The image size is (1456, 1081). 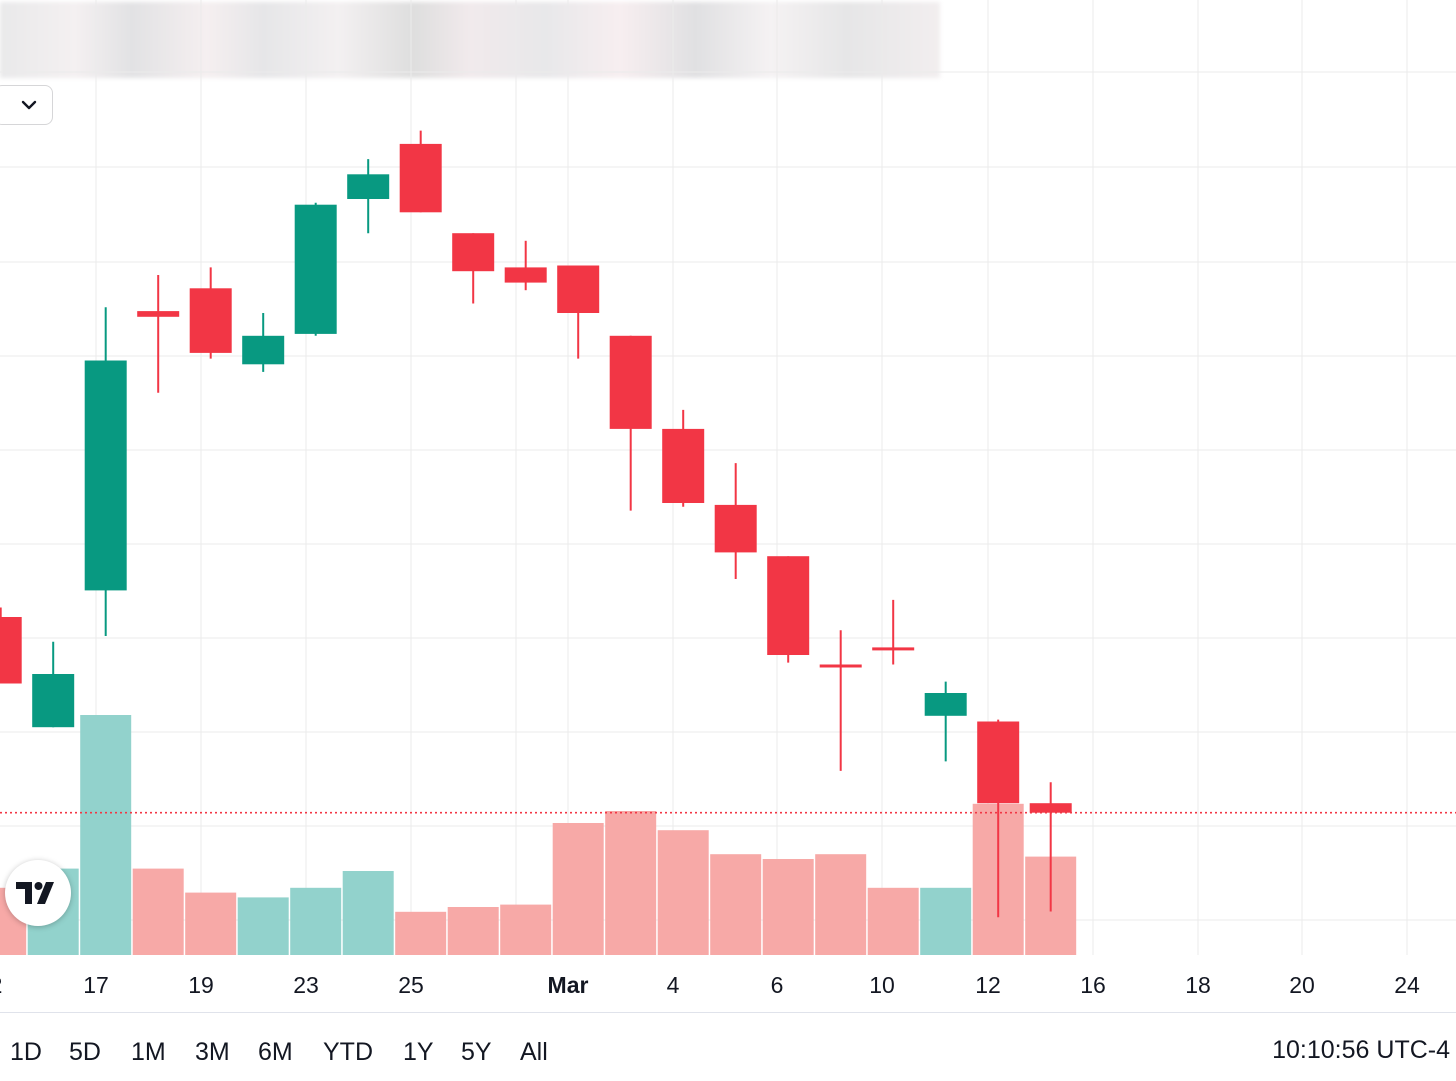 What do you see at coordinates (476, 1052) in the screenshot?
I see `range-button-5y: 5Y` at bounding box center [476, 1052].